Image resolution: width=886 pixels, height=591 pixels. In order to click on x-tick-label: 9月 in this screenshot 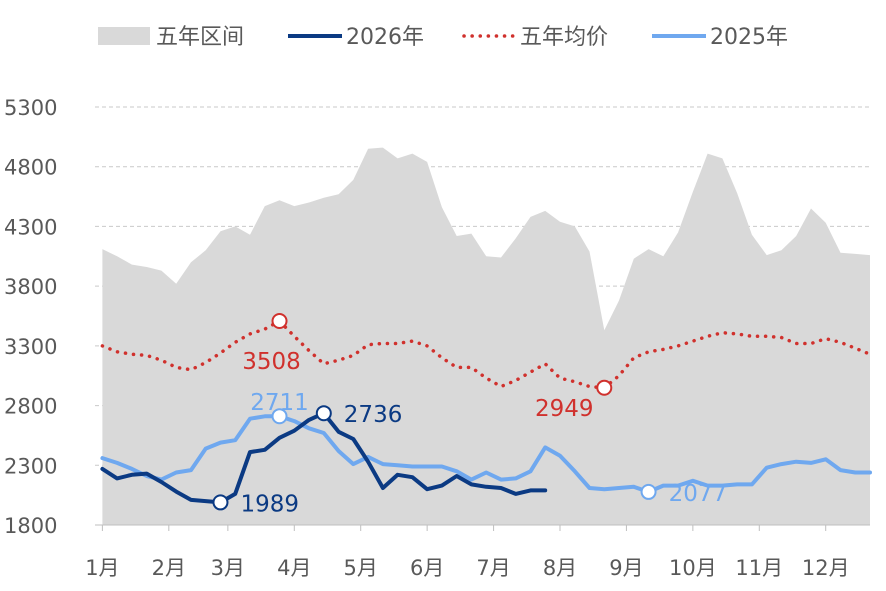, I will do `click(626, 568)`.